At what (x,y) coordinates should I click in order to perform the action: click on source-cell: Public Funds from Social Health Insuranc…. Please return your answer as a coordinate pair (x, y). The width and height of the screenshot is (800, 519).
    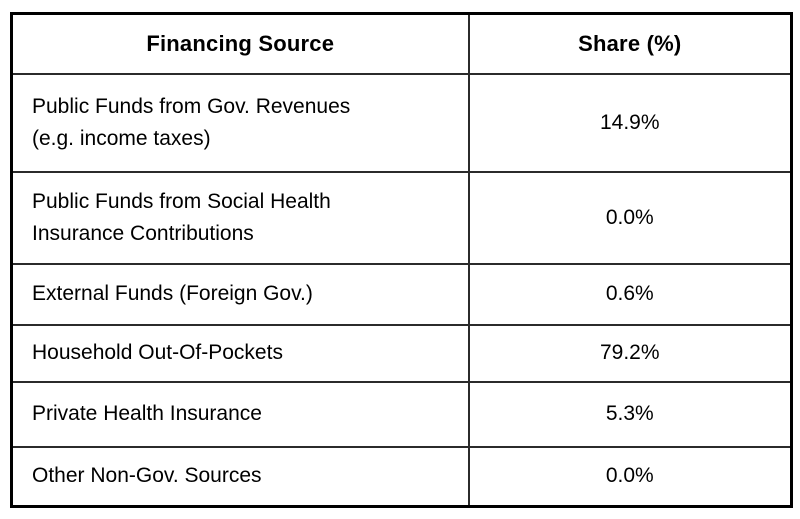
    Looking at the image, I should click on (240, 217).